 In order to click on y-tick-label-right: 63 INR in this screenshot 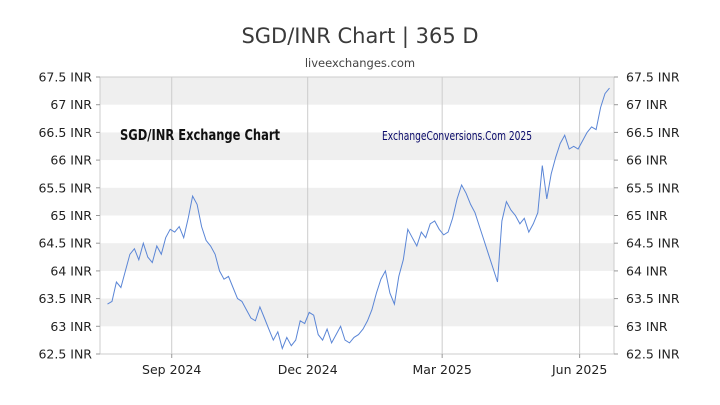, I will do `click(647, 326)`.